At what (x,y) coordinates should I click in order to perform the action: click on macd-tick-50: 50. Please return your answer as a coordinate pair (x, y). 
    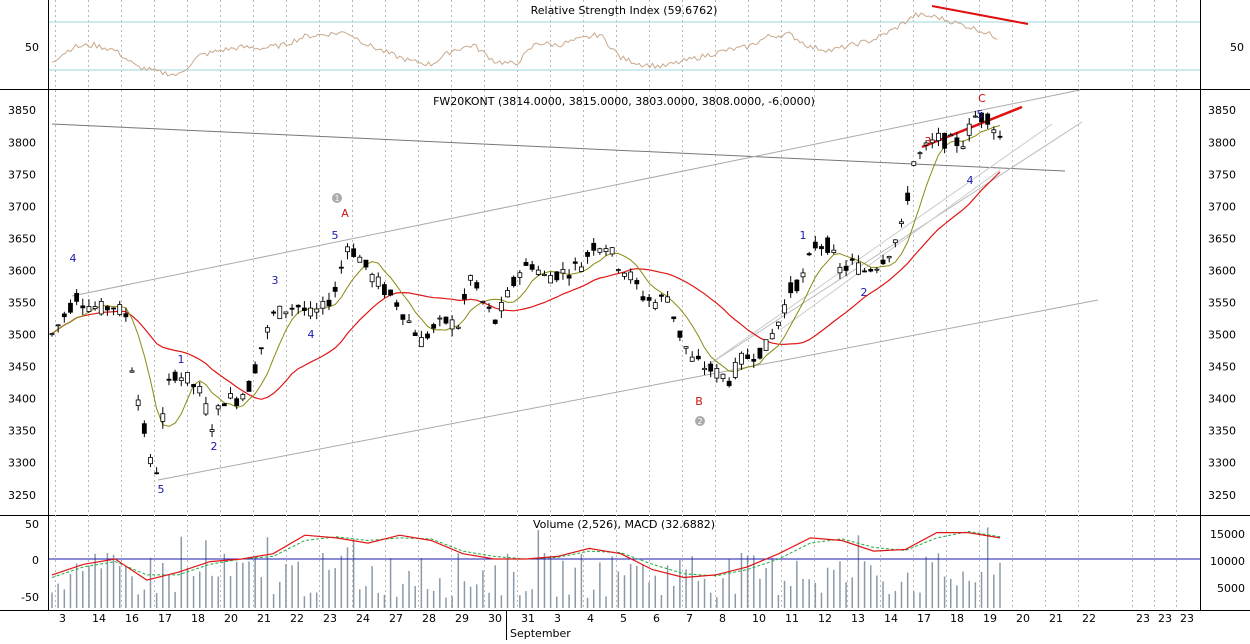
    Looking at the image, I should click on (32, 524).